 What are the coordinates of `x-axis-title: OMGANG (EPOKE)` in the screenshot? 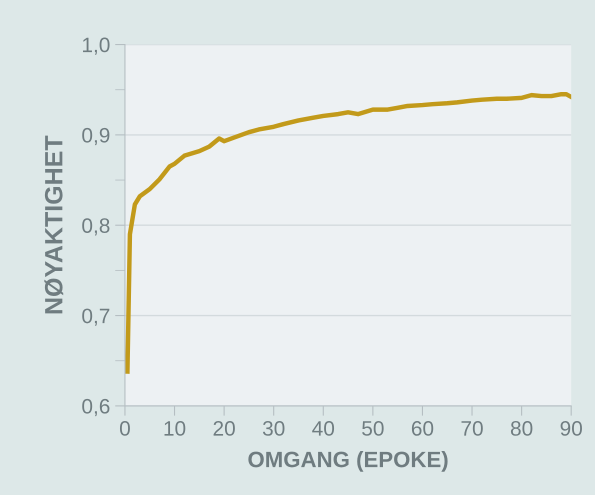 It's located at (348, 461).